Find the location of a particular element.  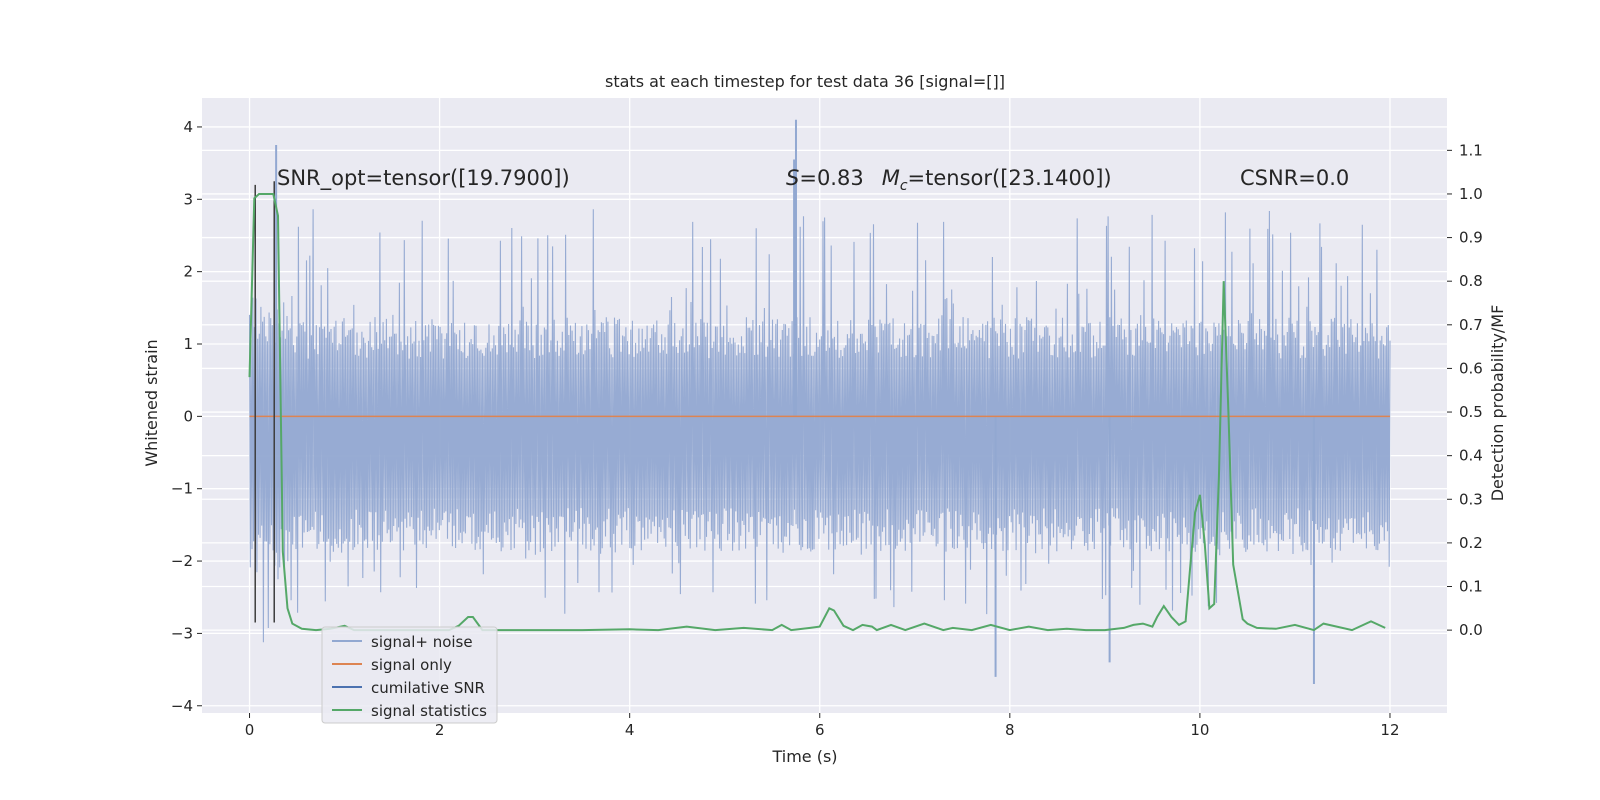

y-tick-label: −2 is located at coordinates (182, 561).